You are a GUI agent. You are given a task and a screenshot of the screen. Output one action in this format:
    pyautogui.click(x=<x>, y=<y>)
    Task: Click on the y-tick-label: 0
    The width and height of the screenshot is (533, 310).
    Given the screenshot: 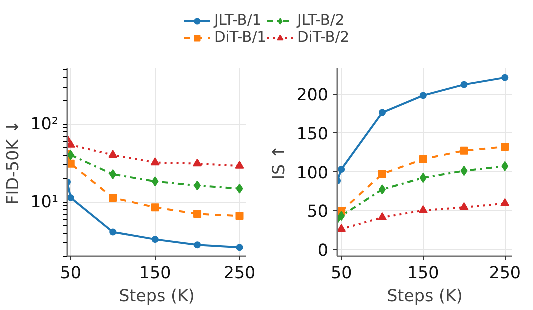 What is the action you would take?
    pyautogui.click(x=323, y=250)
    